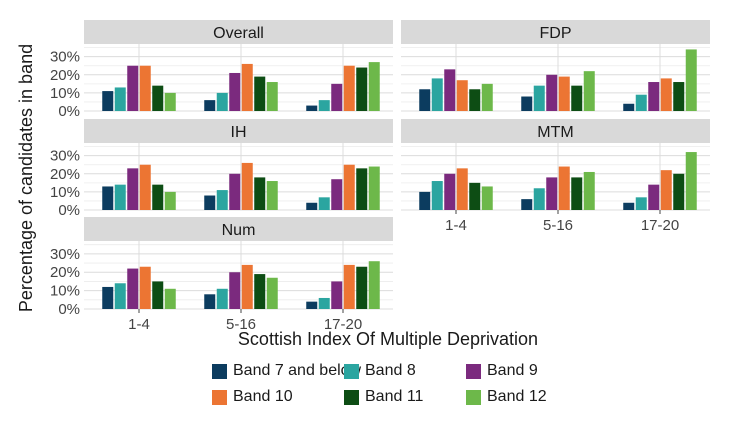 Image resolution: width=732 pixels, height=430 pixels. I want to click on legend-item: Band 12, so click(506, 397).